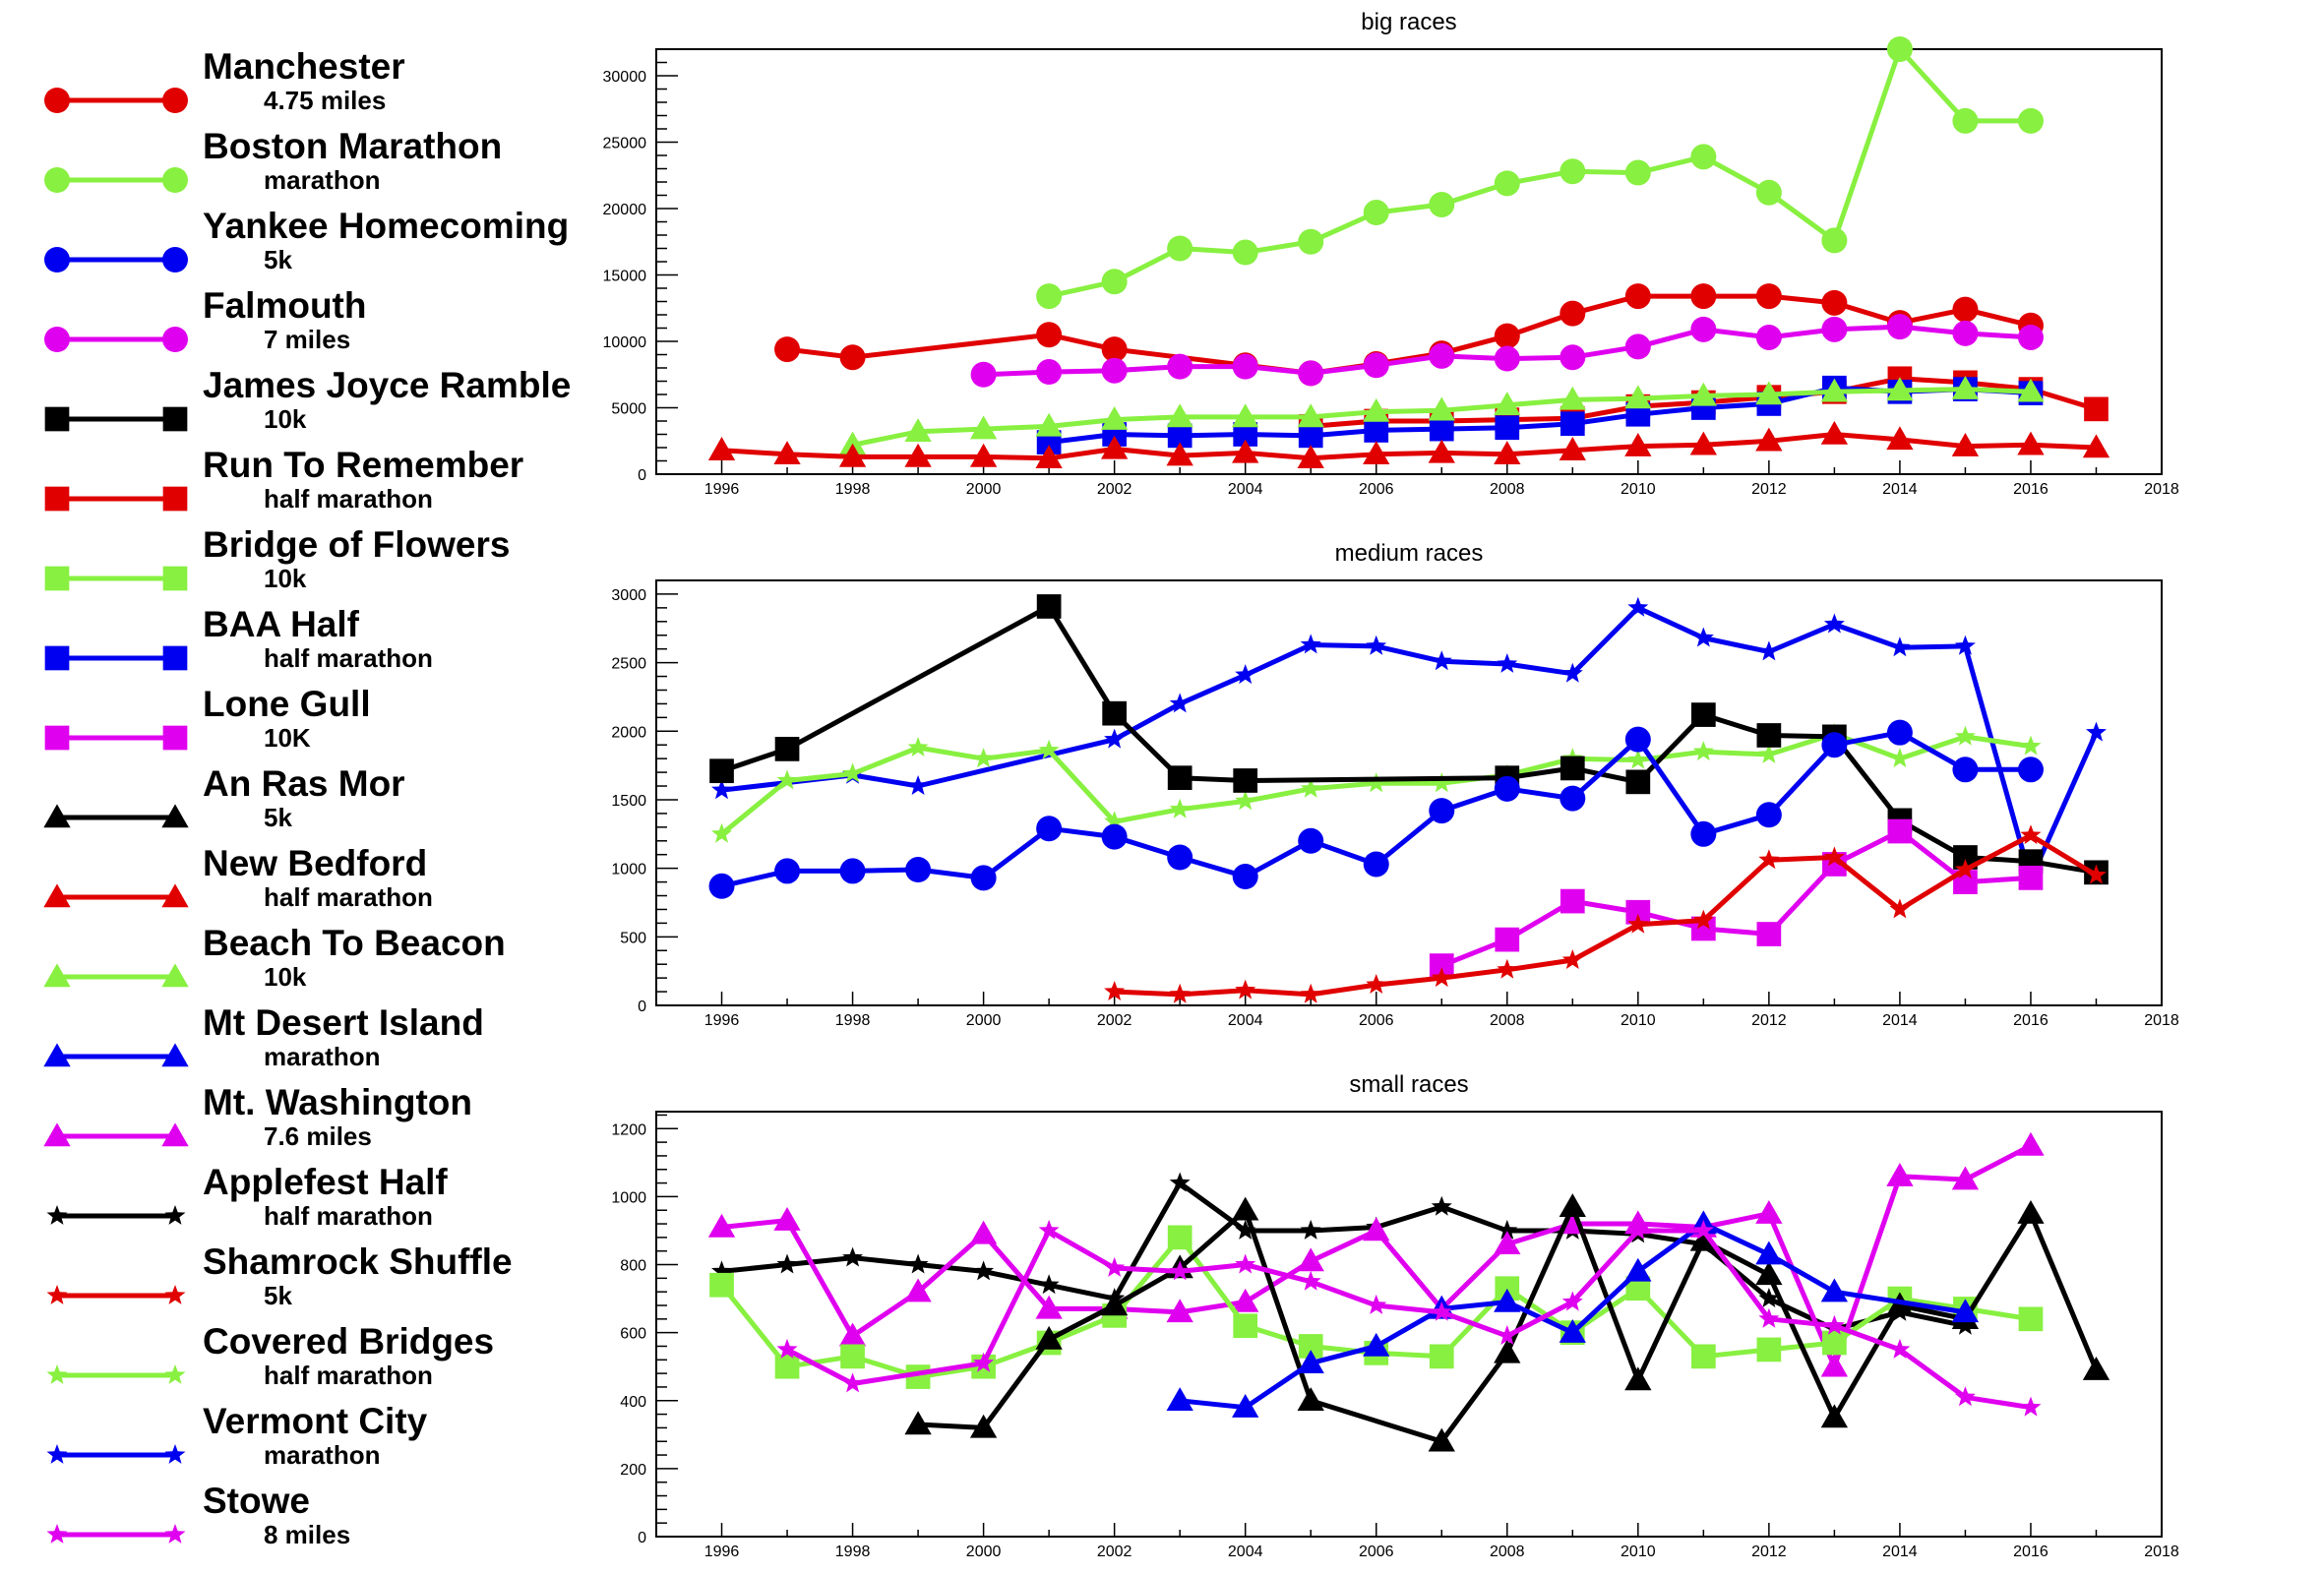 This screenshot has height=1574, width=2324. Describe the element at coordinates (300, 483) in the screenshot. I see `legend-item-run-to-remember: Run To Remember half marathon` at that location.